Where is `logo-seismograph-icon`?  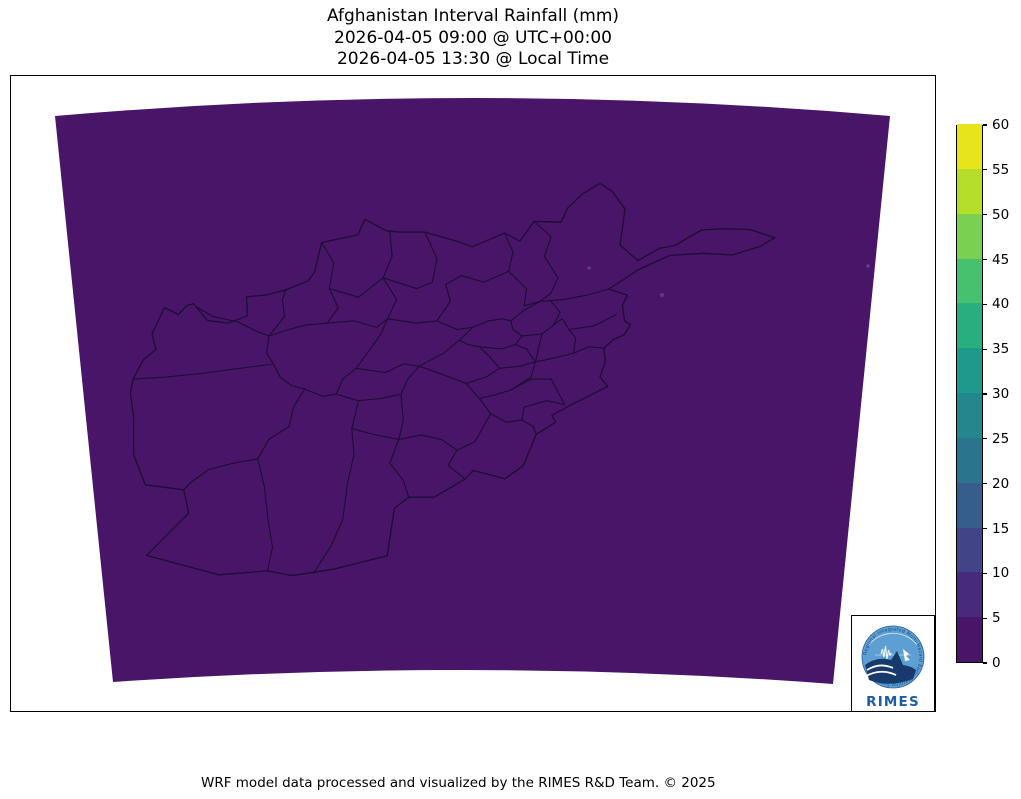
logo-seismograph-icon is located at coordinates (886, 652).